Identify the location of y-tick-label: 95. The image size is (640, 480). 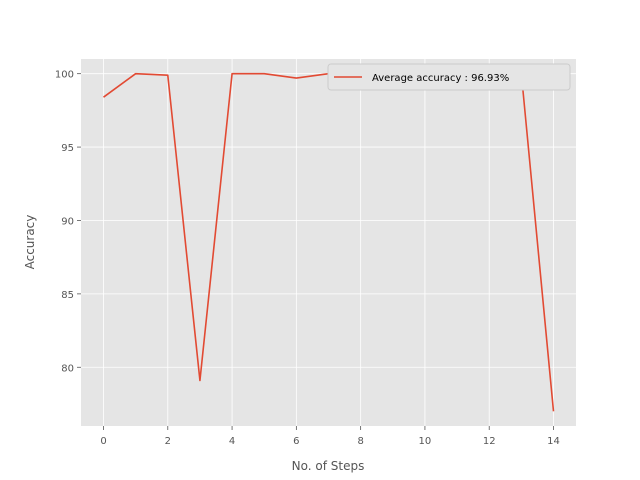
(67, 148).